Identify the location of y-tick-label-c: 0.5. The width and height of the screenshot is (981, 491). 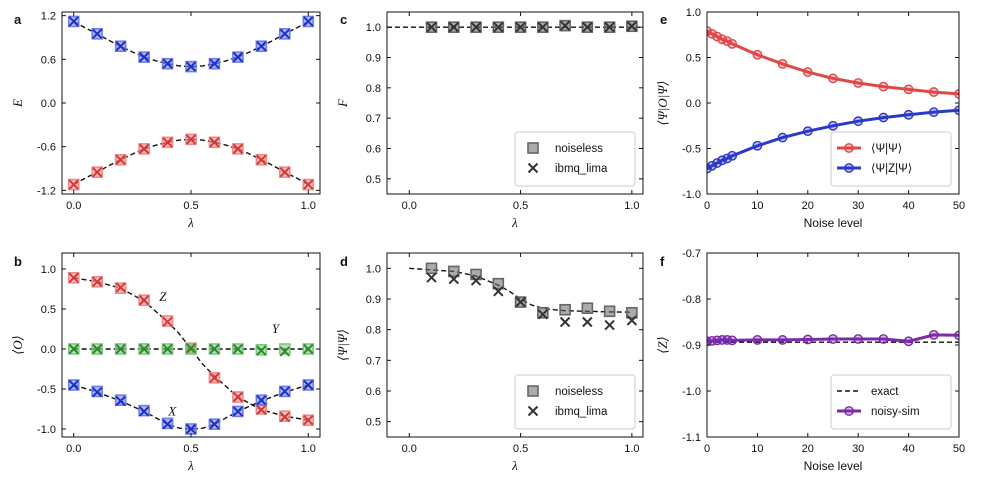
(373, 180).